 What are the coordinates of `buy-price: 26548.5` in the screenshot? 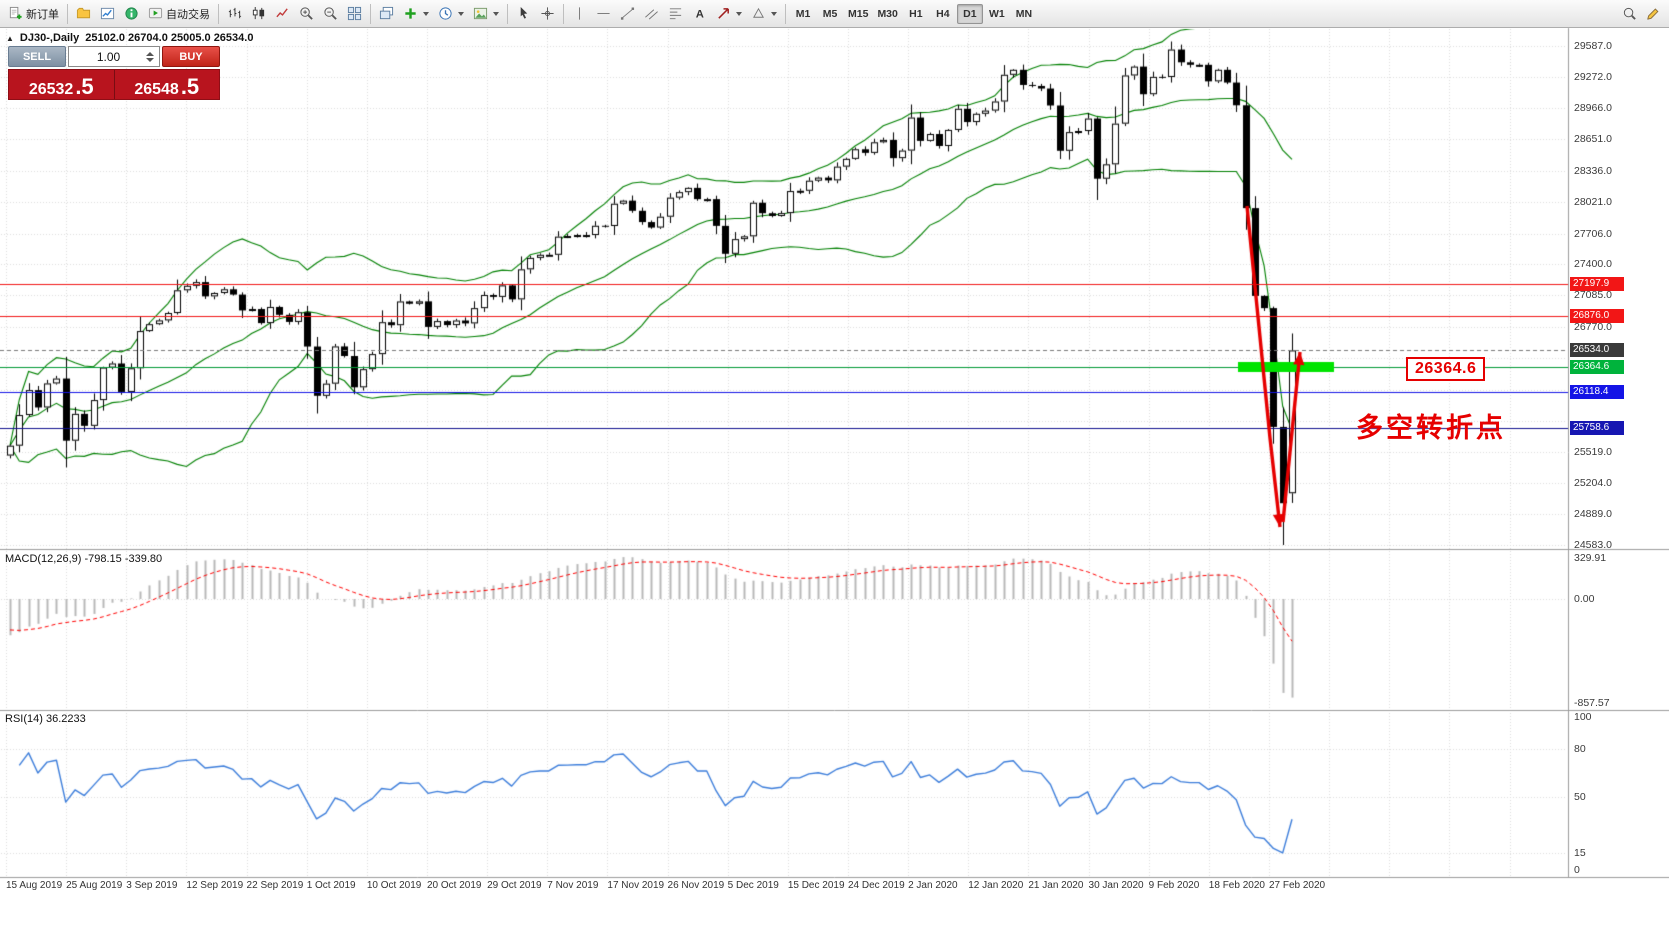 It's located at (167, 84).